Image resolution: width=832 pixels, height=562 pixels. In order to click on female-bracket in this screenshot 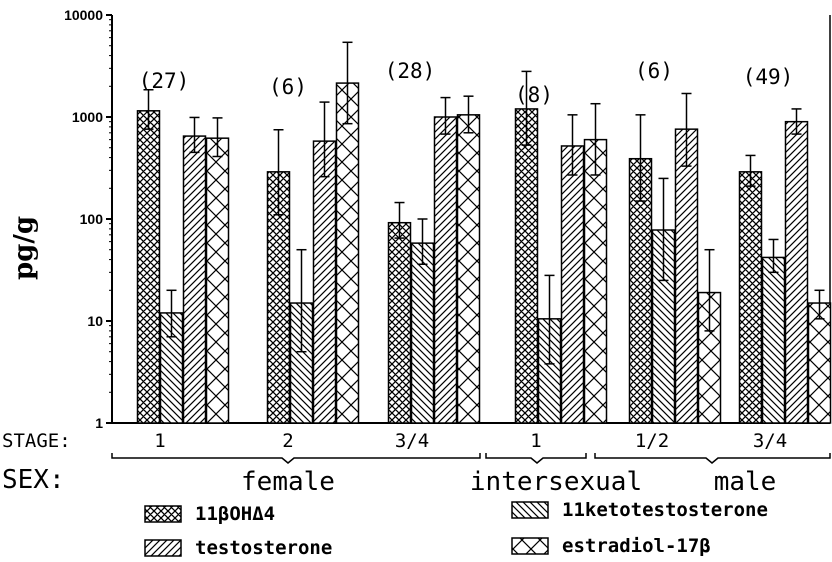, I will do `click(296, 458)`.